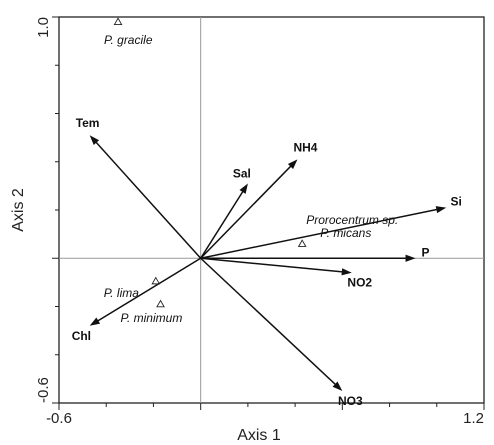 This screenshot has width=494, height=445. What do you see at coordinates (350, 401) in the screenshot?
I see `vector-label-no3: NO3` at bounding box center [350, 401].